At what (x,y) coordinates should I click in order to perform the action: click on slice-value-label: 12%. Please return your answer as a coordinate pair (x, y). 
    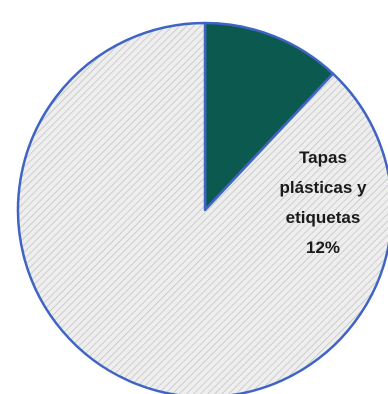
    Looking at the image, I should click on (323, 247).